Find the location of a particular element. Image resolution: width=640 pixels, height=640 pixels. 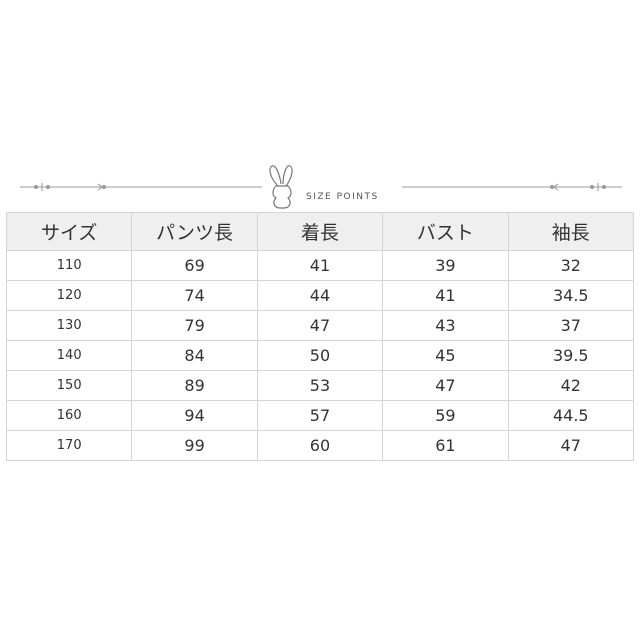

table-cell: 50 is located at coordinates (320, 355).